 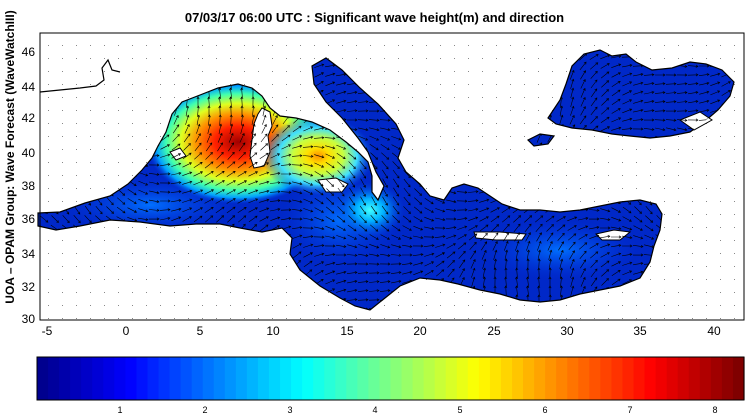 I want to click on lon-tick-label: 25, so click(x=494, y=331).